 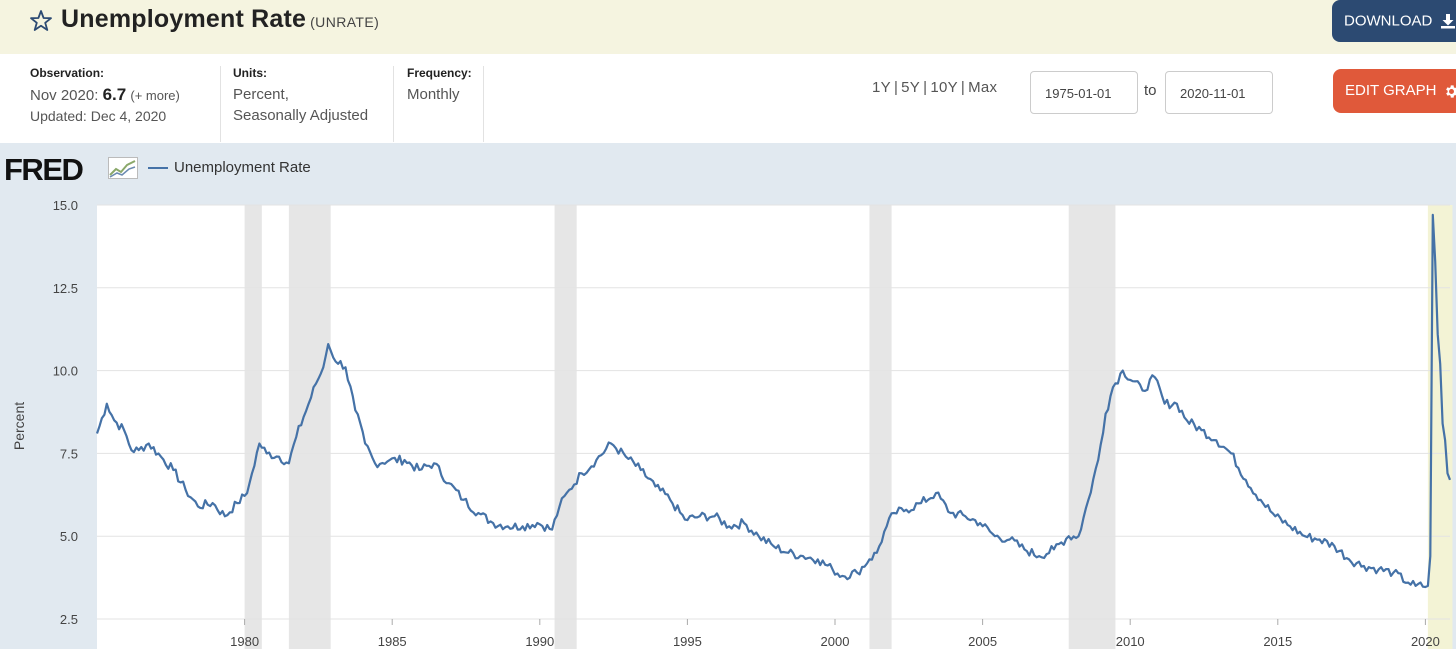 What do you see at coordinates (65, 371) in the screenshot?
I see `y-tick-label: 10.0` at bounding box center [65, 371].